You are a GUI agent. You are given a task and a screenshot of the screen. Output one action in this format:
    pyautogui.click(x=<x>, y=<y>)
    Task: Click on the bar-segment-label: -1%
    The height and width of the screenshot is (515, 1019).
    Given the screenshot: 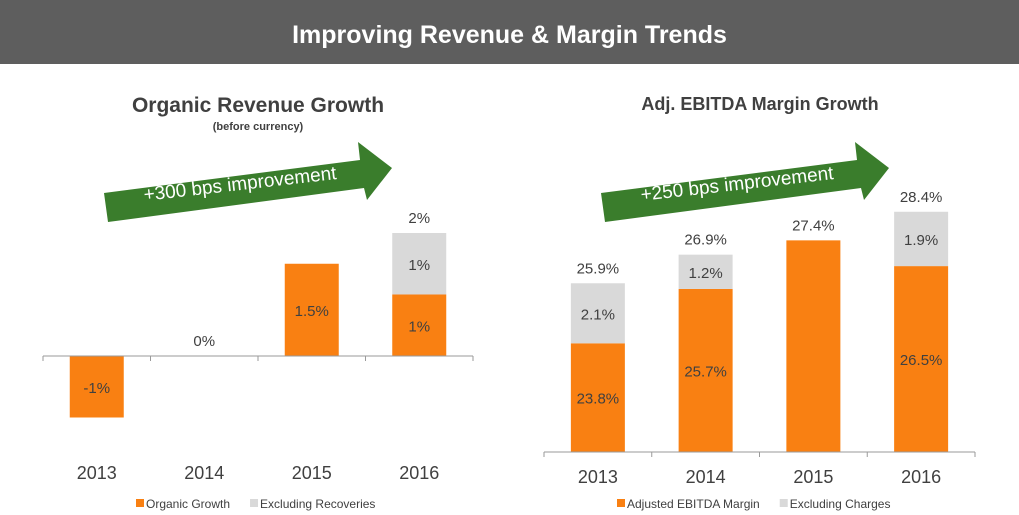 What is the action you would take?
    pyautogui.click(x=96, y=388)
    